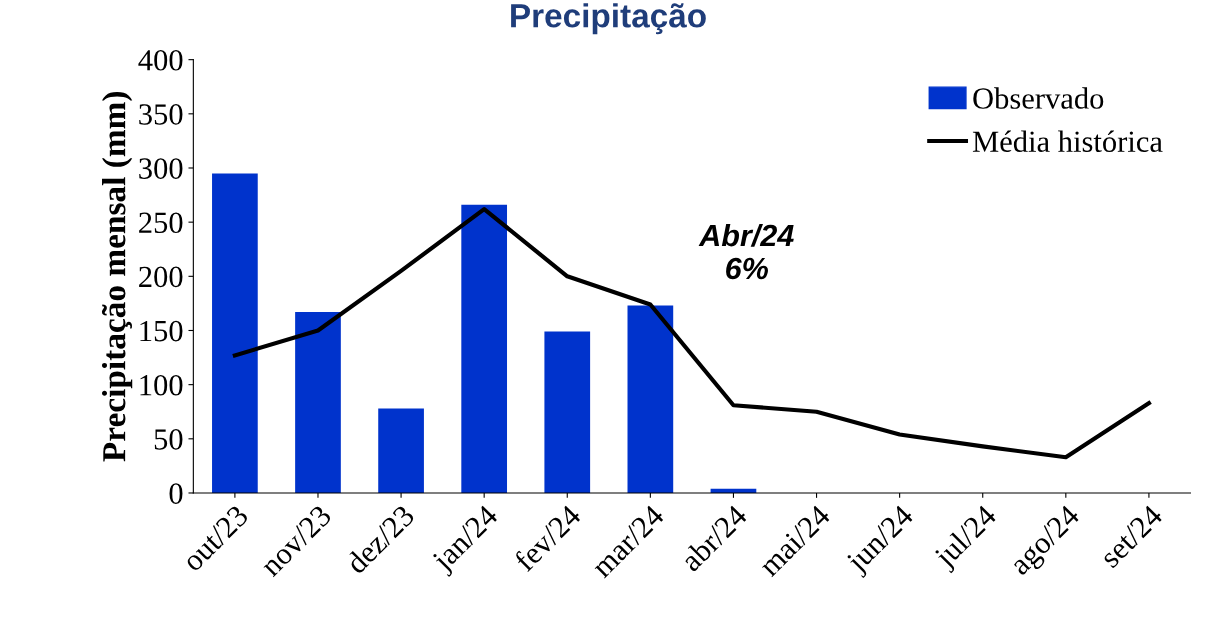 Image resolution: width=1216 pixels, height=628 pixels. I want to click on y-tick-label: 300, so click(161, 168).